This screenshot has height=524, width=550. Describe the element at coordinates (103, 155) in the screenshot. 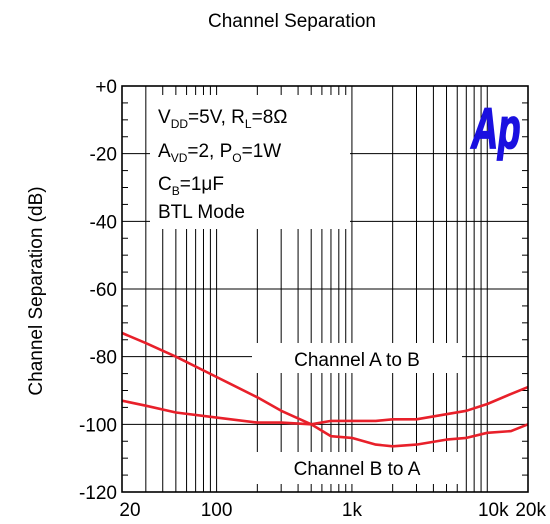

I see `y-tick-label: -20` at that location.